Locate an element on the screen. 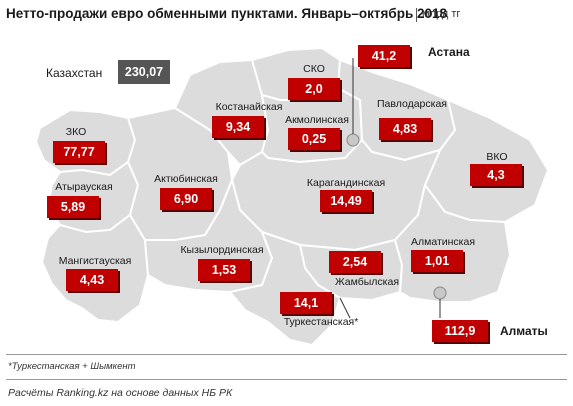 This screenshot has width=573, height=406. value-vko: 4,3 is located at coordinates (496, 175).